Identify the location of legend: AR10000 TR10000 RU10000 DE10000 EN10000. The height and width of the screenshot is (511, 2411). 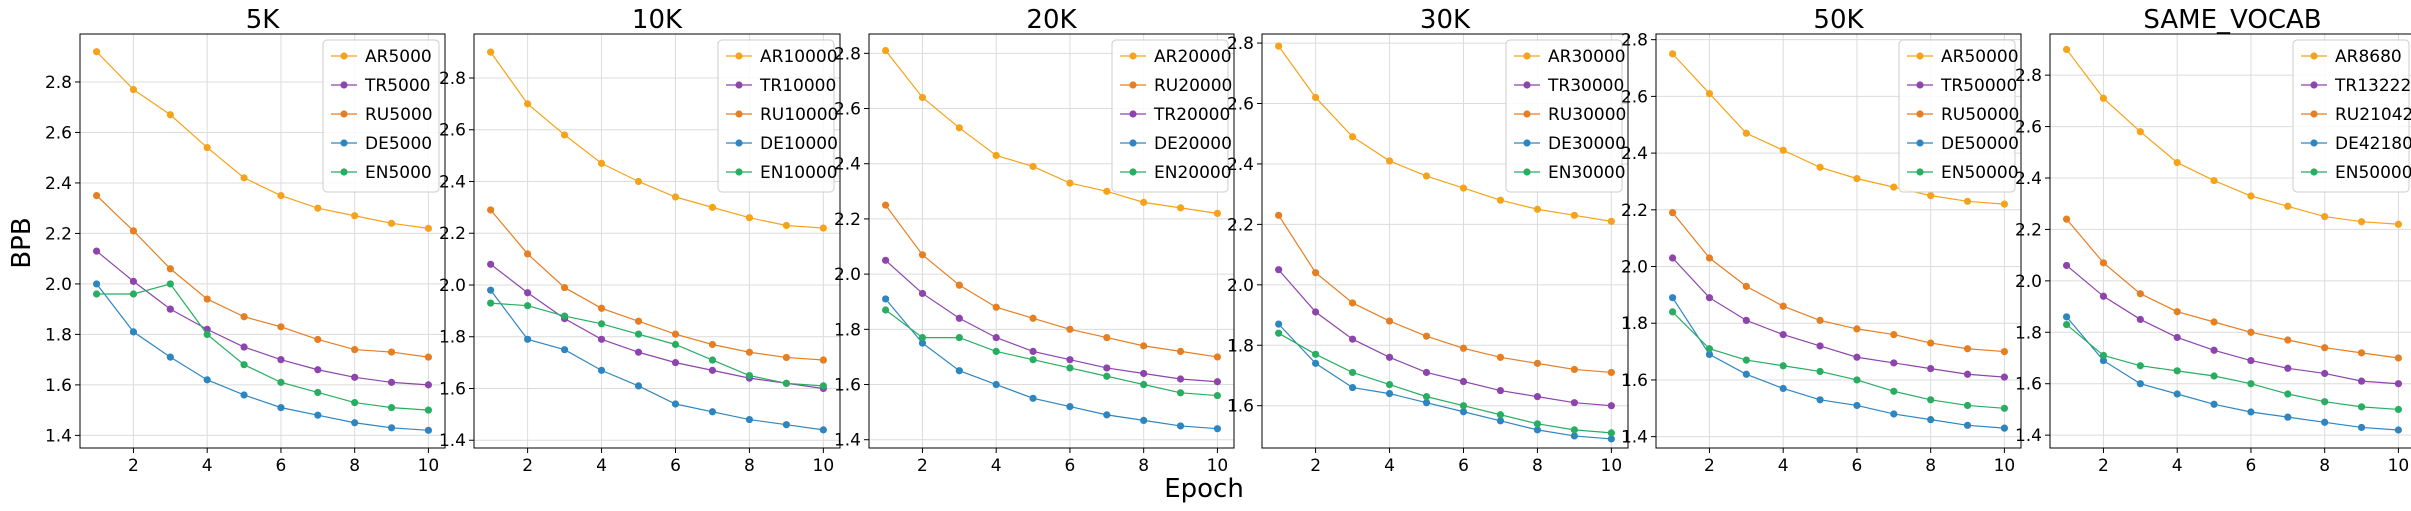
(777, 116).